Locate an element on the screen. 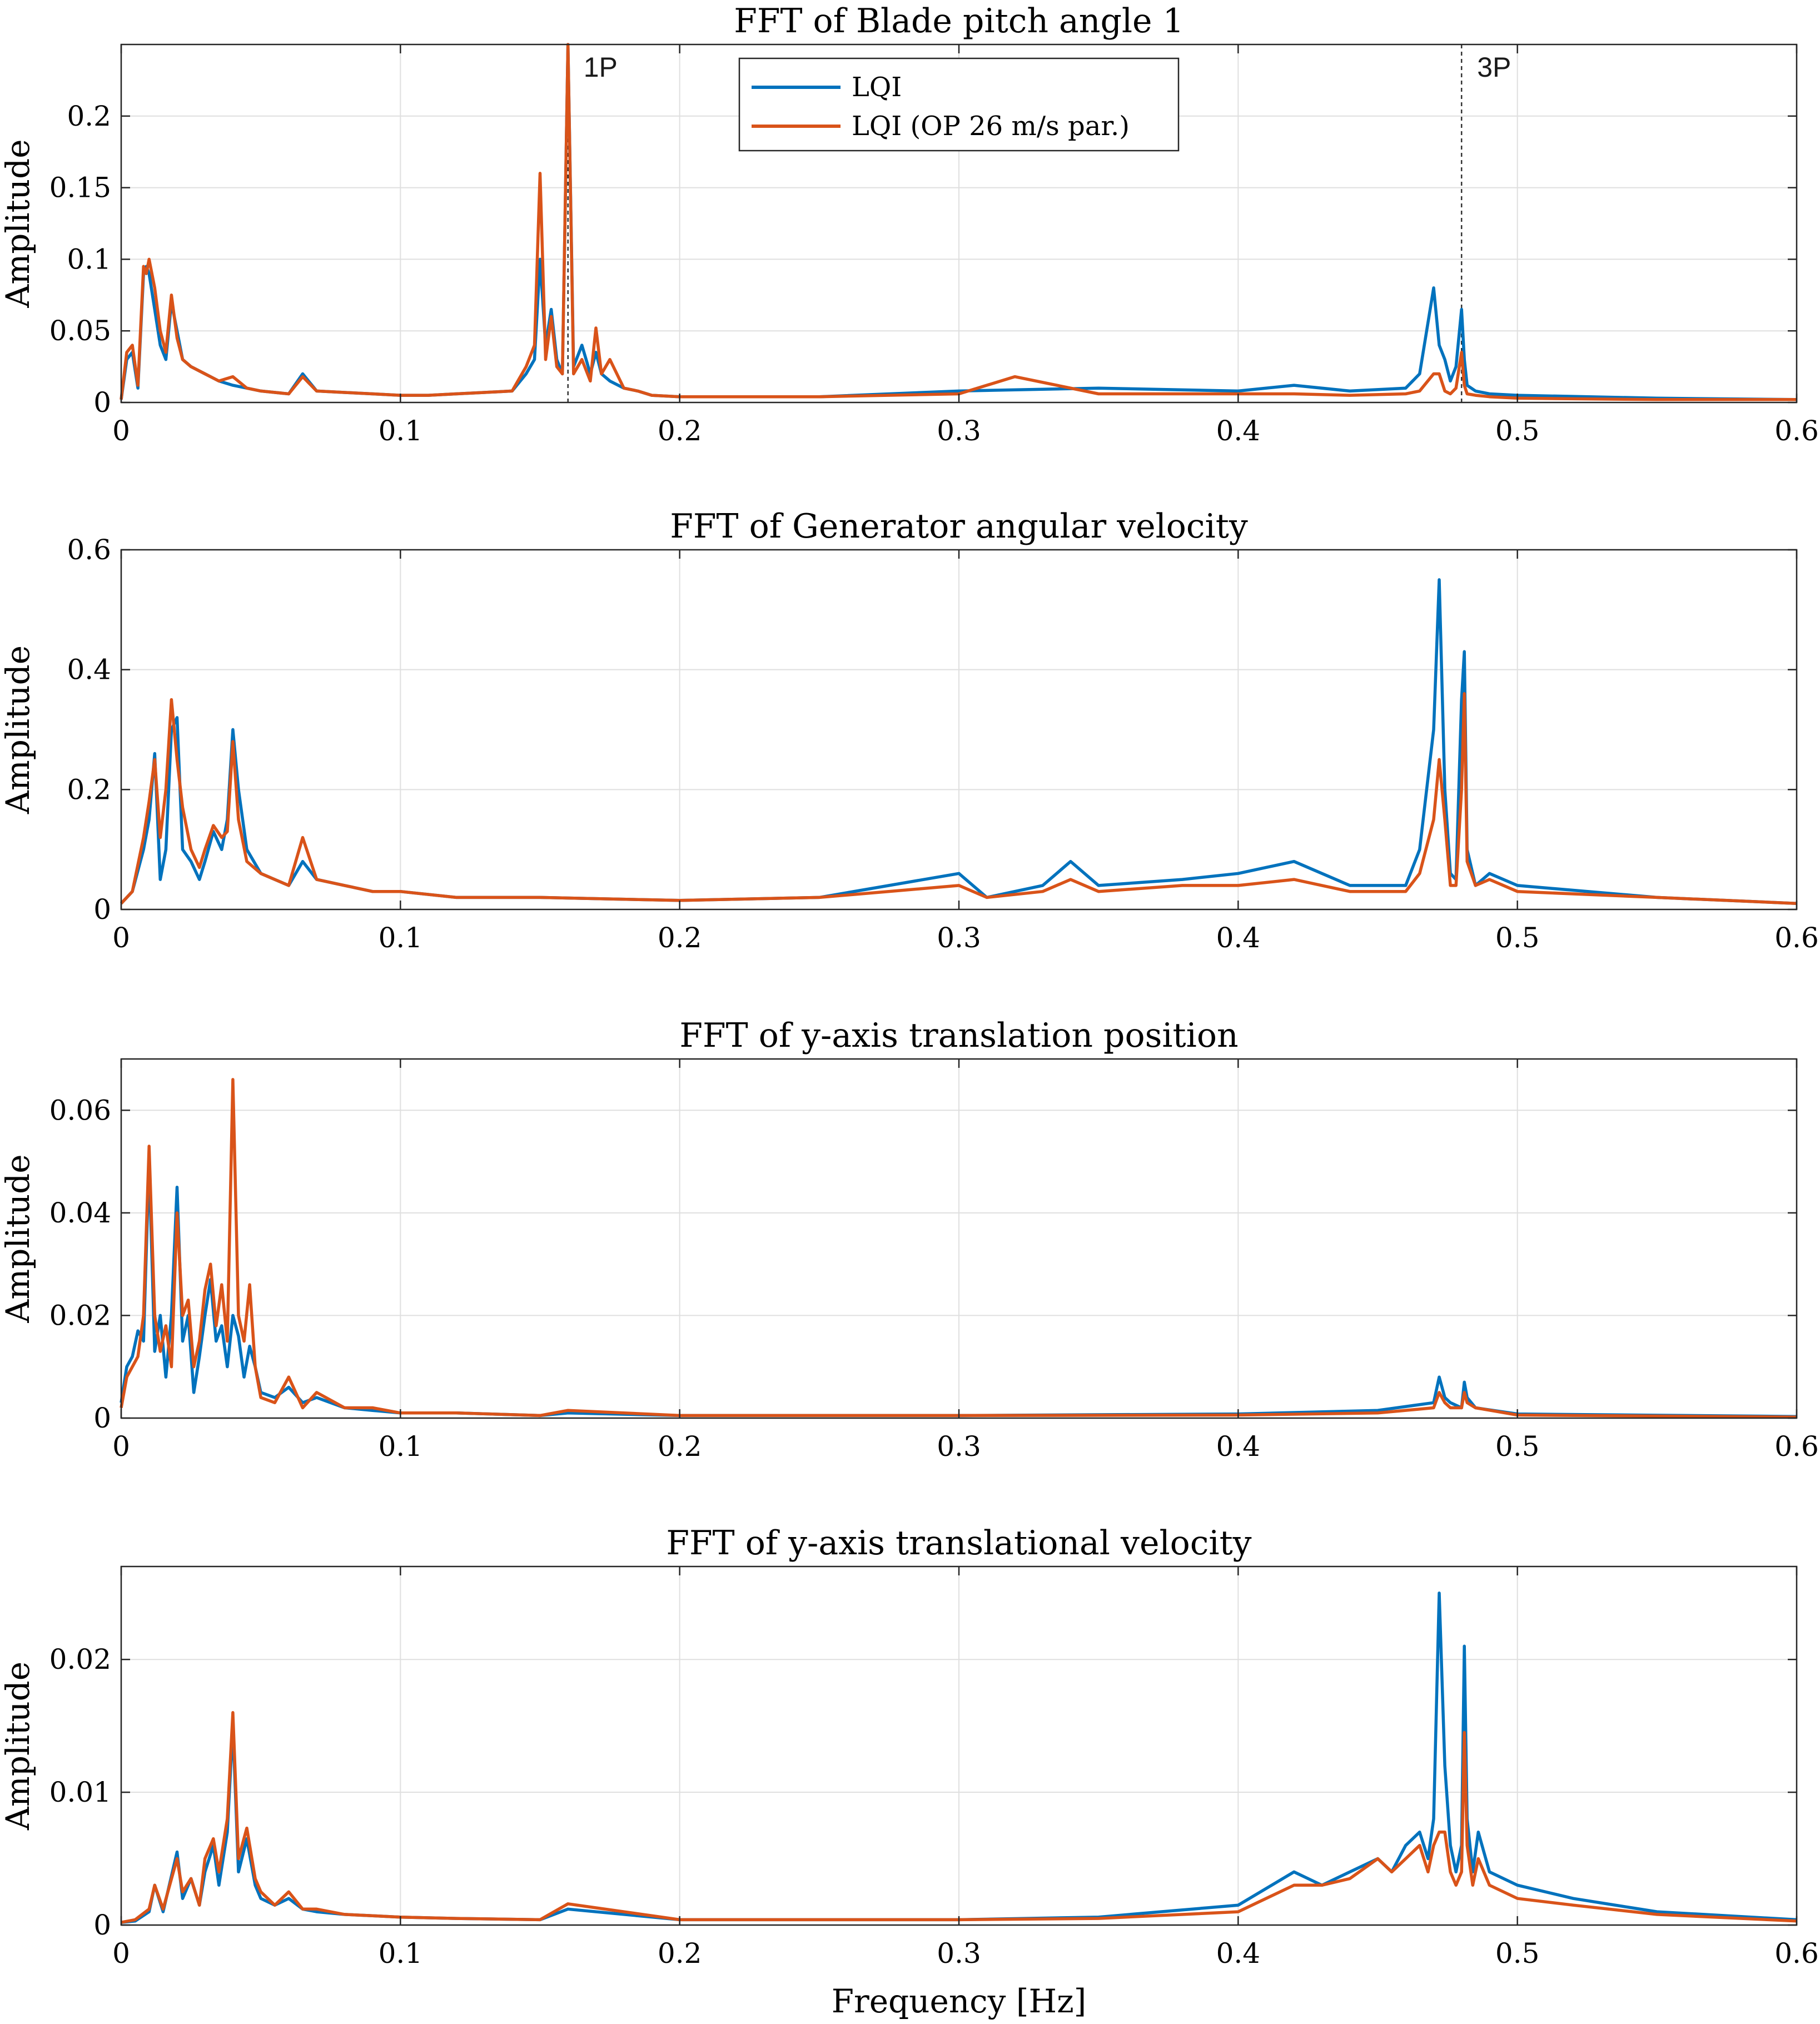 Image resolution: width=1820 pixels, height=2024 pixels. y-tick-label: 0.05 is located at coordinates (80, 331).